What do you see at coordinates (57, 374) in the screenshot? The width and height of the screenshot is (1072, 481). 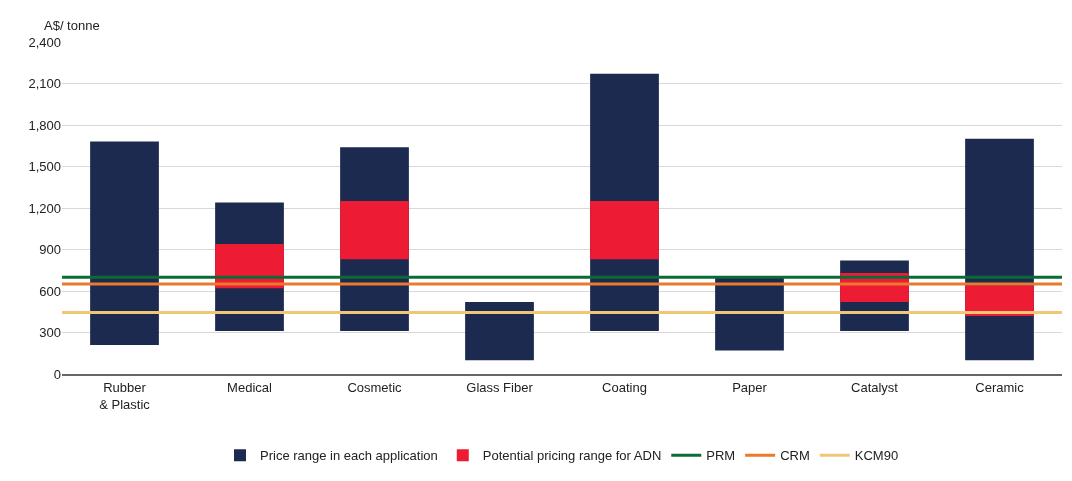 I see `y-tick-label: 0` at bounding box center [57, 374].